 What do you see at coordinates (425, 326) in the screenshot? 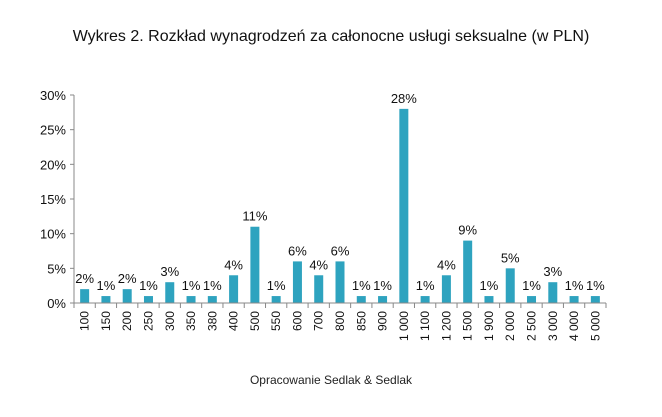
I see `x-tick-label: 1 100` at bounding box center [425, 326].